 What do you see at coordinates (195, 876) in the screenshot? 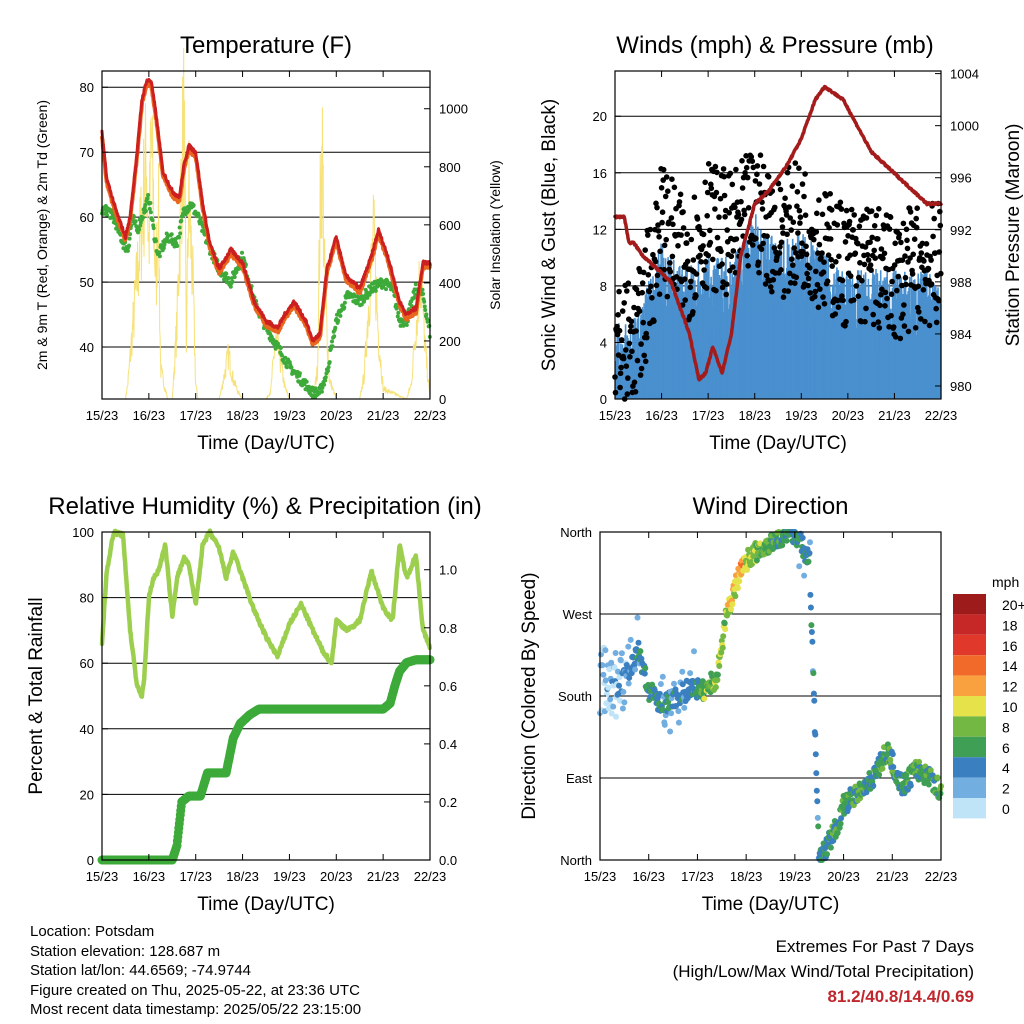
I see `humidity-xtick-label: 17/23` at bounding box center [195, 876].